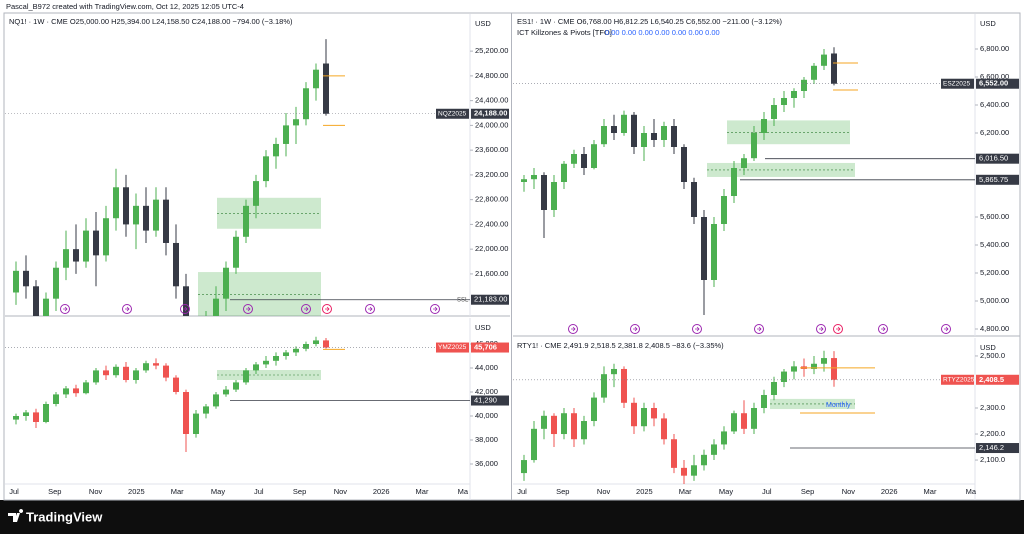  Describe the element at coordinates (991, 379) in the screenshot. I see `last-price-label: 2,408.5` at that location.